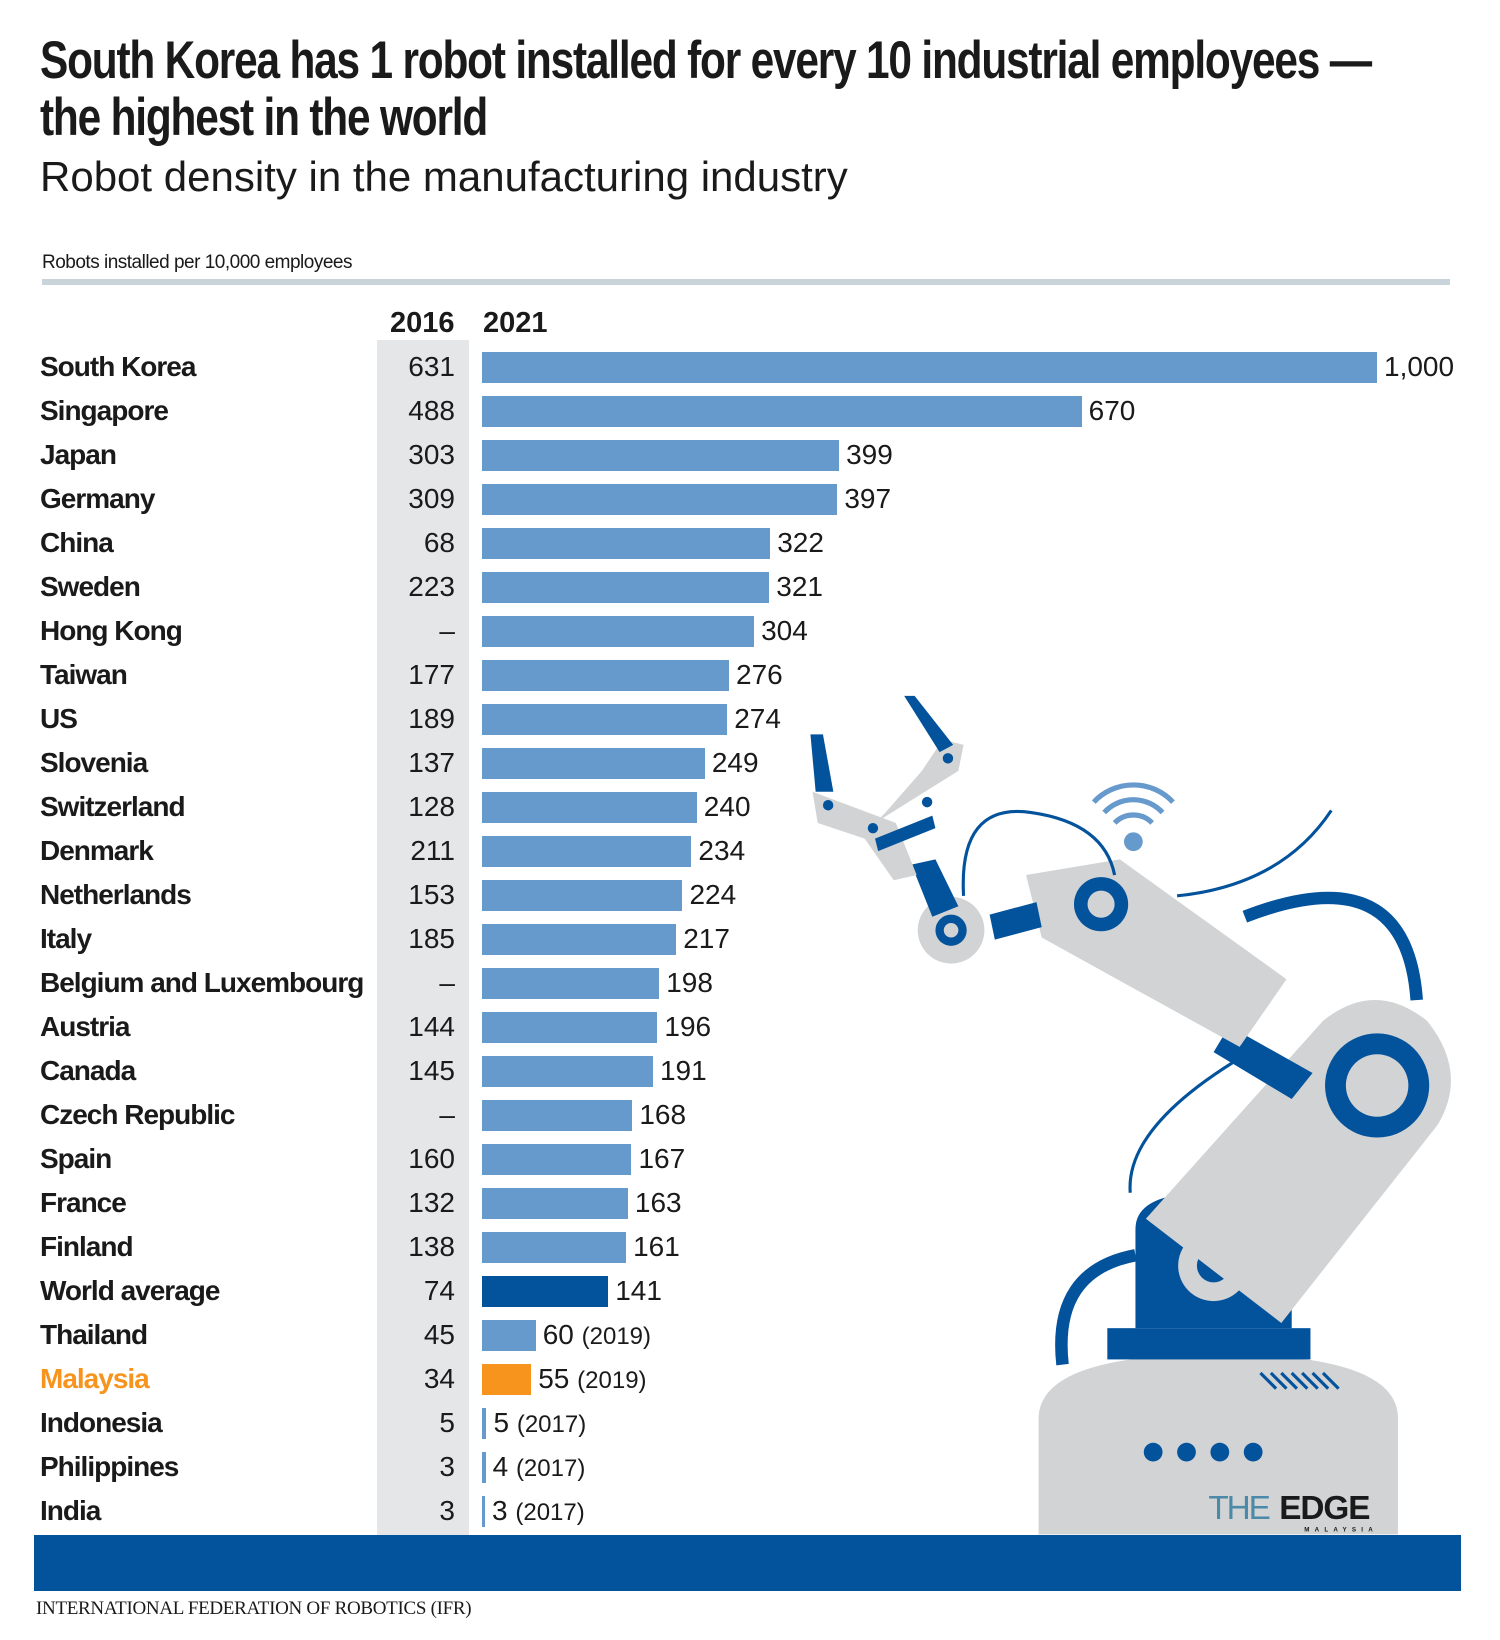 Image resolution: width=1500 pixels, height=1640 pixels. I want to click on value-label-2021: 276, so click(759, 675).